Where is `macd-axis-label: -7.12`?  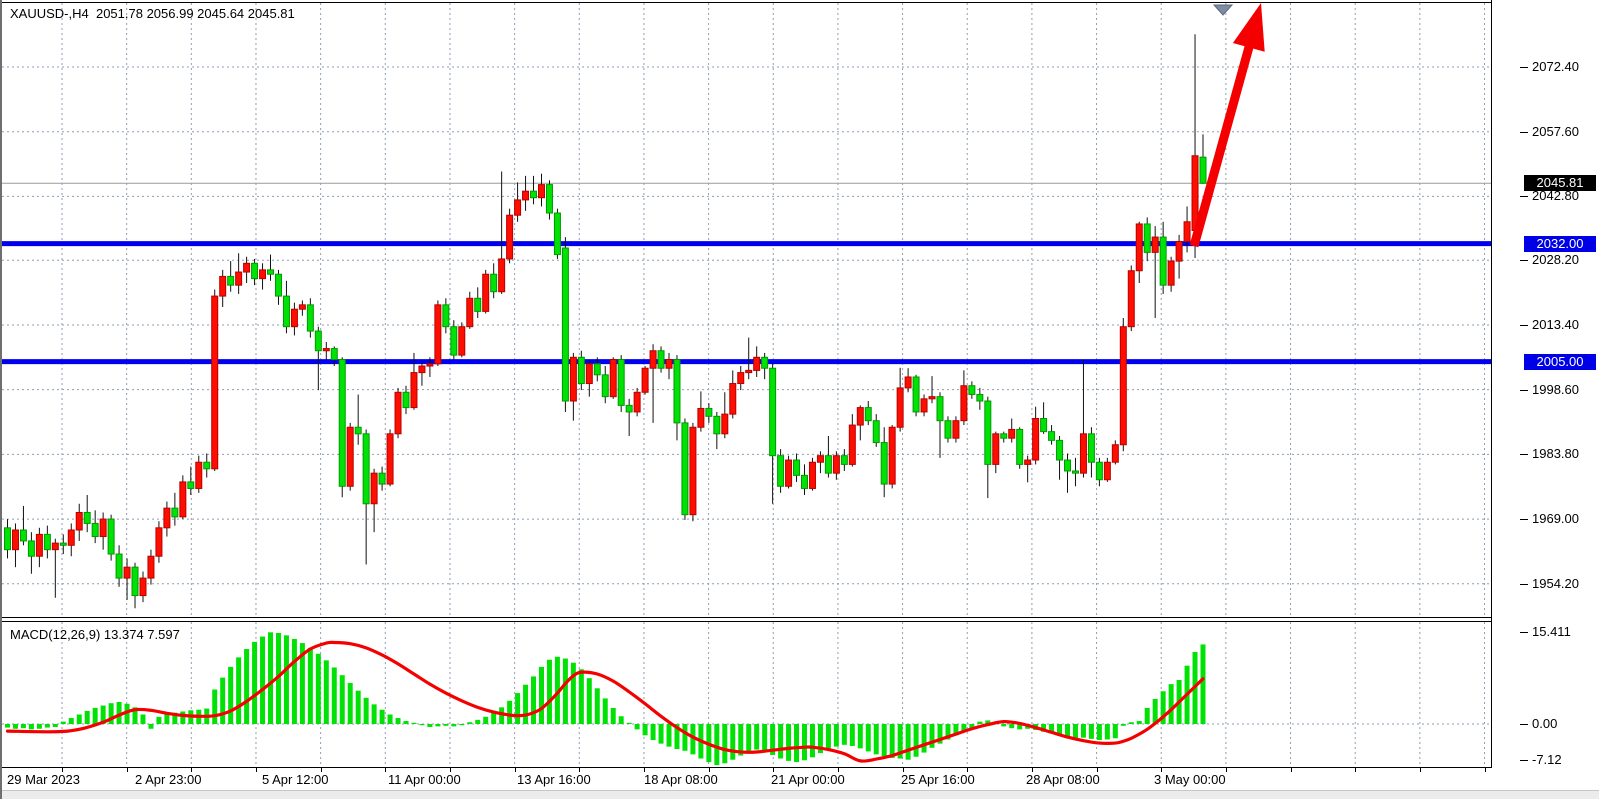
macd-axis-label: -7.12 is located at coordinates (1547, 759).